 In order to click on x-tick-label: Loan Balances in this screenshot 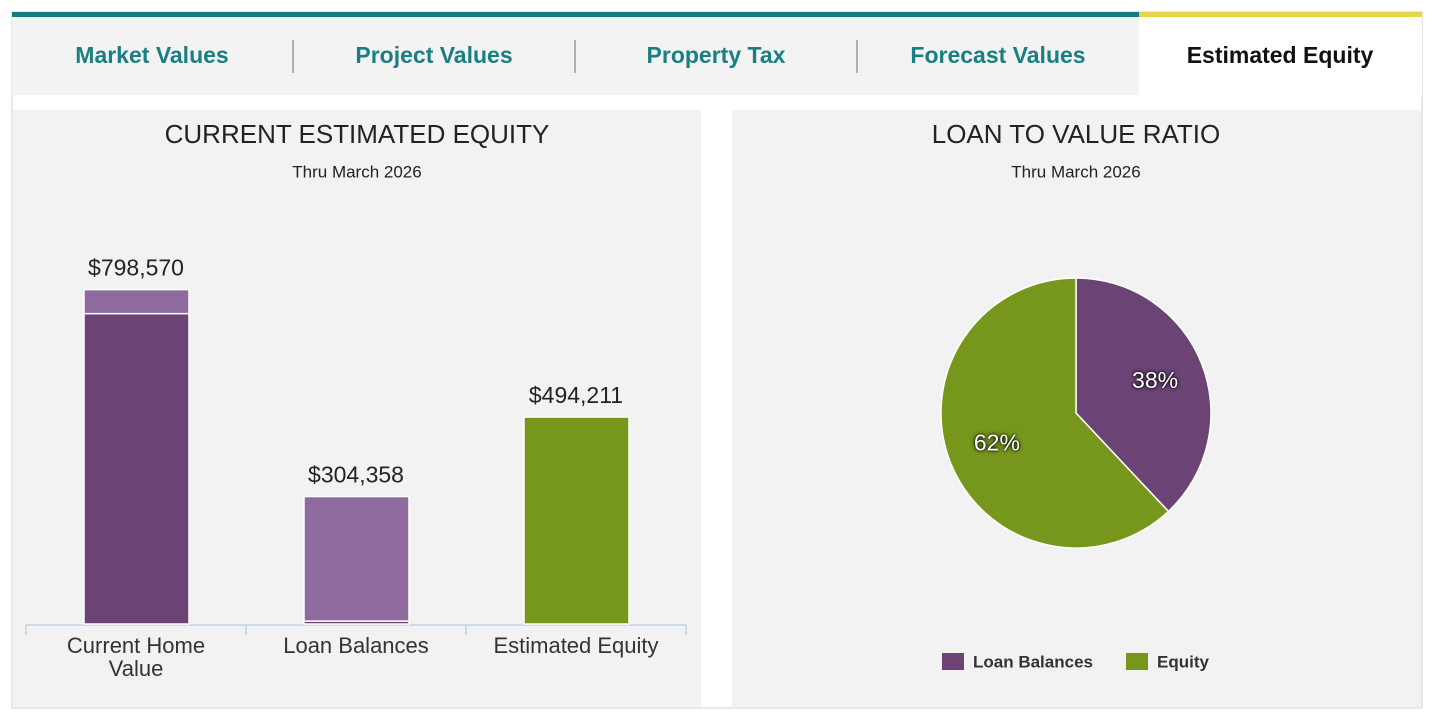, I will do `click(356, 645)`.